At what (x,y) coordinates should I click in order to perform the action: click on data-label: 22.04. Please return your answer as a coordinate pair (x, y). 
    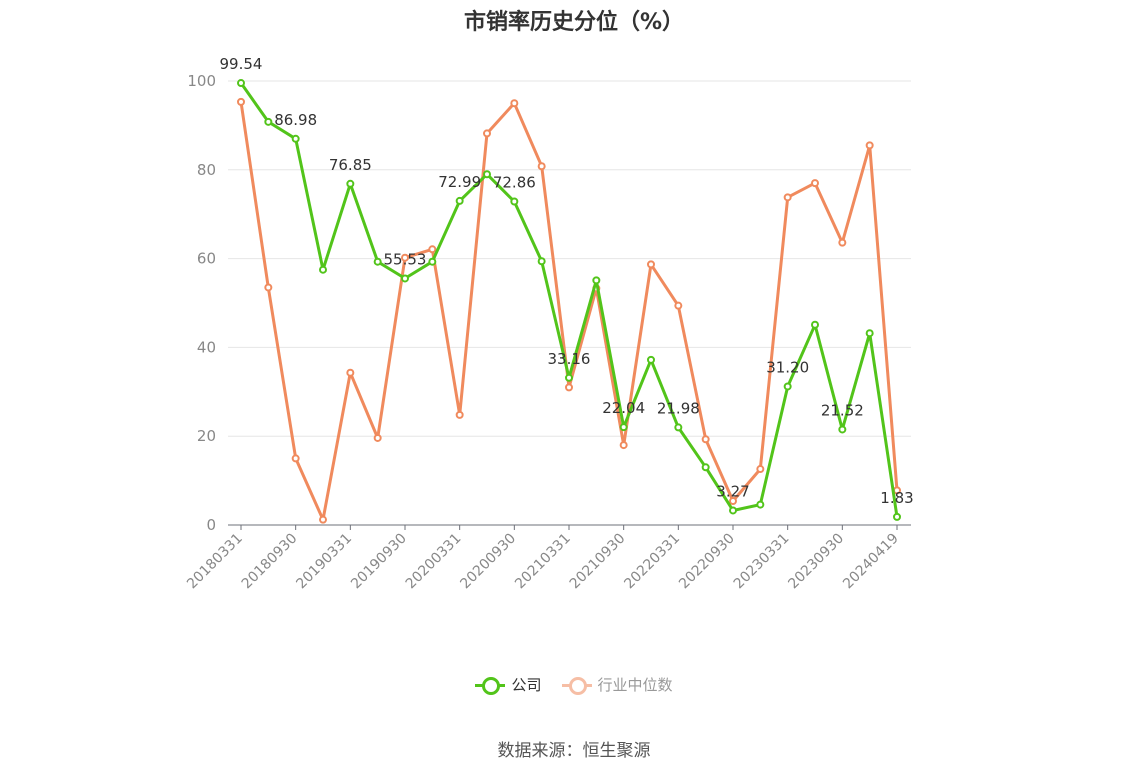
    Looking at the image, I should click on (623, 408).